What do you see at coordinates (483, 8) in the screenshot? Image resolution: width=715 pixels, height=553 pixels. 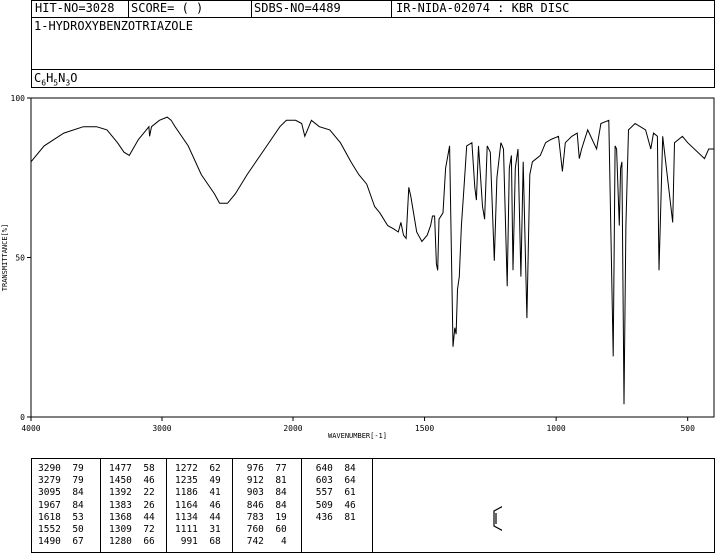 I see `ir-identifier: IR-NIDA-02074 : KBR DISC` at bounding box center [483, 8].